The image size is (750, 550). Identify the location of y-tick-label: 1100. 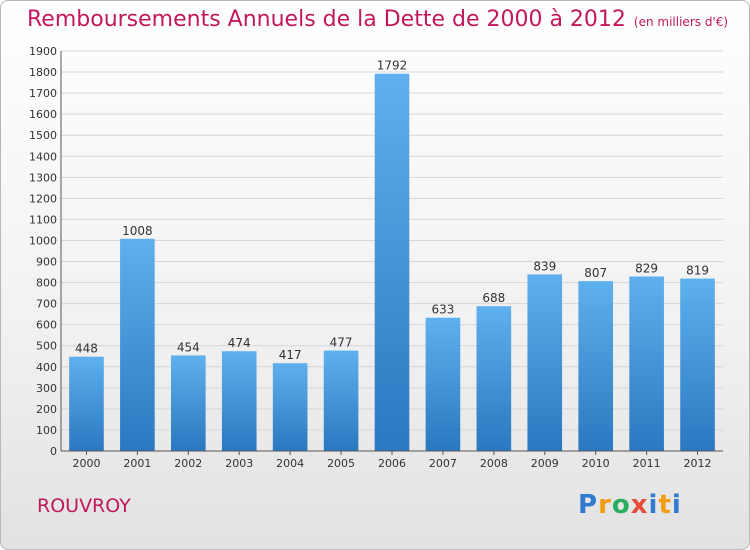
(43, 219).